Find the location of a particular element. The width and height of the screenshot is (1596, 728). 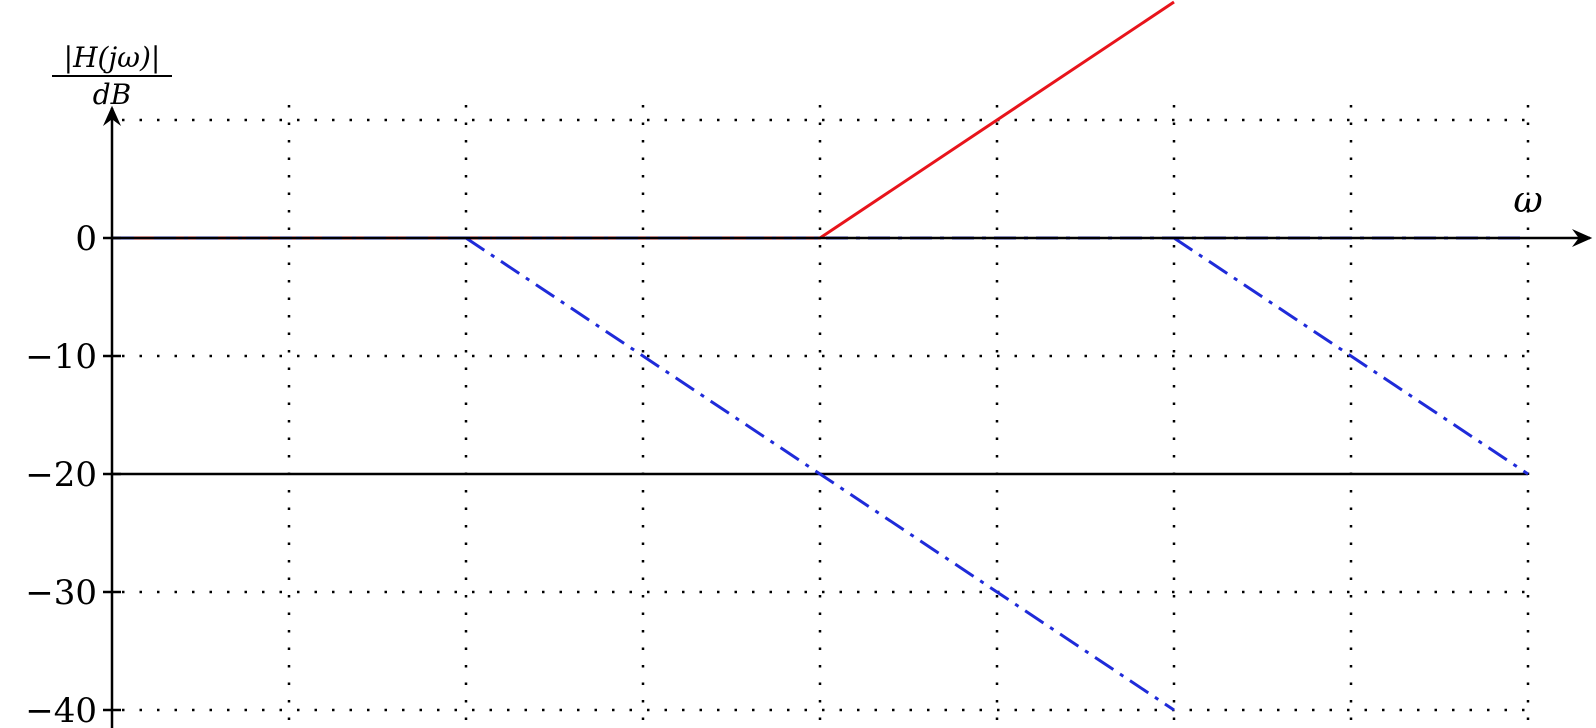

y-tick-label-2: −20 is located at coordinates (61, 475).